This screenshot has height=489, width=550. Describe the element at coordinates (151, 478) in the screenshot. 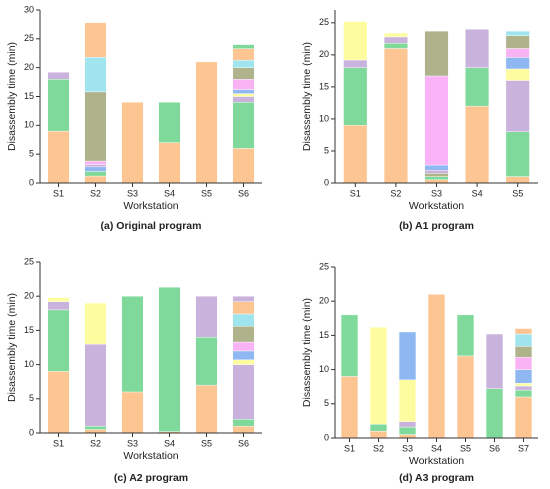

I see `caption: (c) A2 program` at that location.